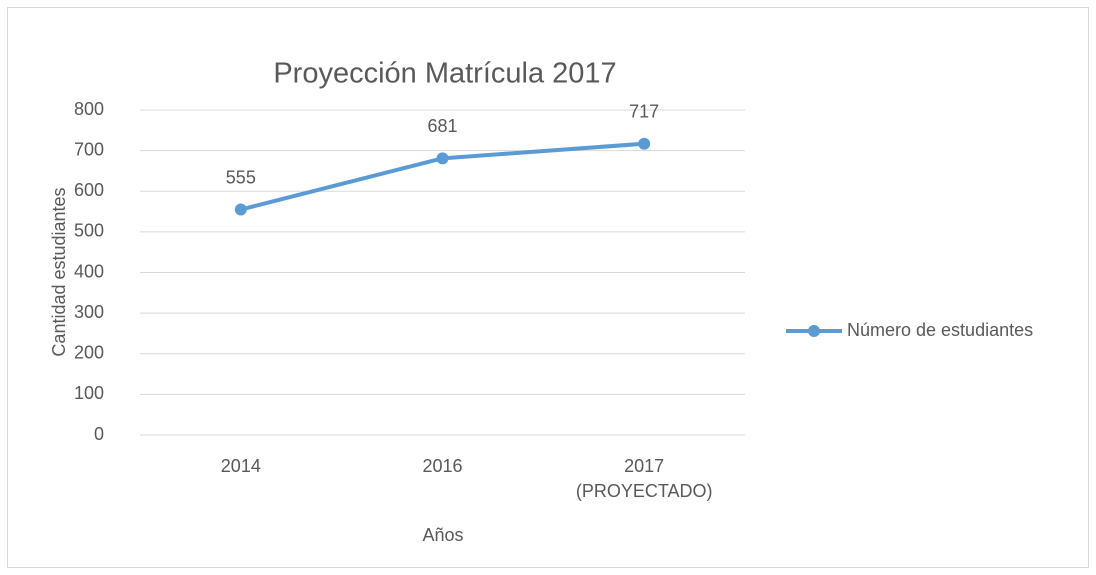 This screenshot has width=1096, height=575. What do you see at coordinates (99, 434) in the screenshot?
I see `y-tick-label: 0` at bounding box center [99, 434].